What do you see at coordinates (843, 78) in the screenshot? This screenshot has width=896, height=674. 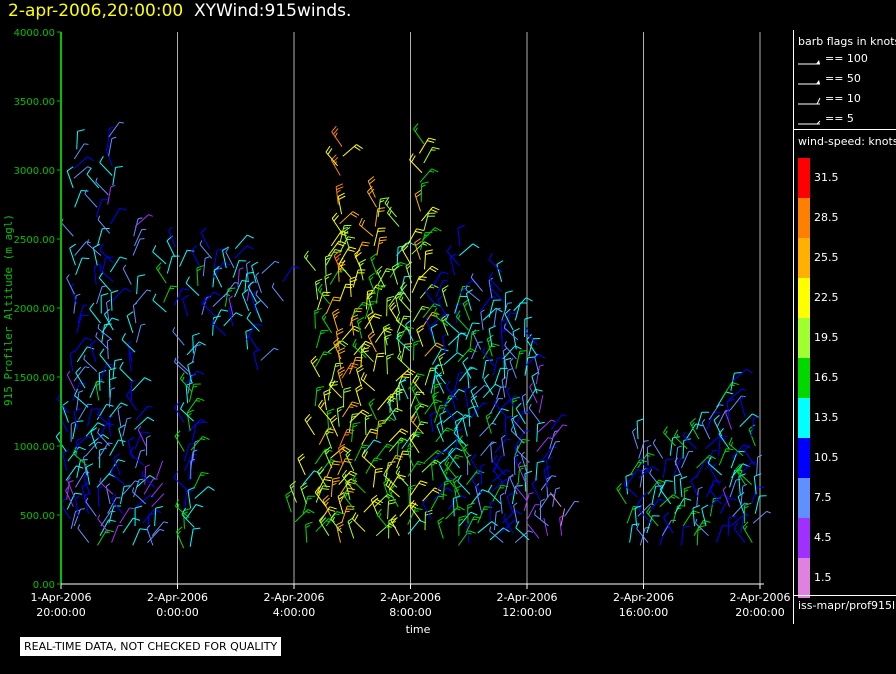 I see `barb-flag-label: == 50` at bounding box center [843, 78].